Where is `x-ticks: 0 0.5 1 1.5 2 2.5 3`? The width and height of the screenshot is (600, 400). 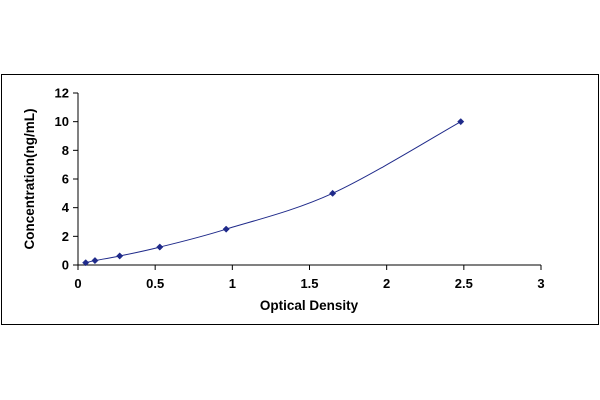 x-ticks: 0 0.5 1 1.5 2 2.5 3 is located at coordinates (309, 278).